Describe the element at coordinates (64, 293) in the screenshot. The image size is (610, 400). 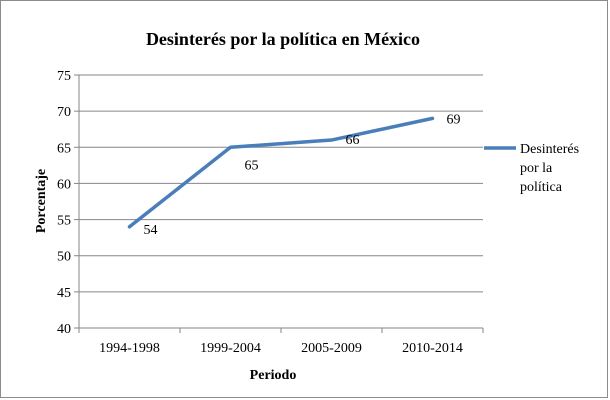
I see `y-tick-label: 45` at that location.